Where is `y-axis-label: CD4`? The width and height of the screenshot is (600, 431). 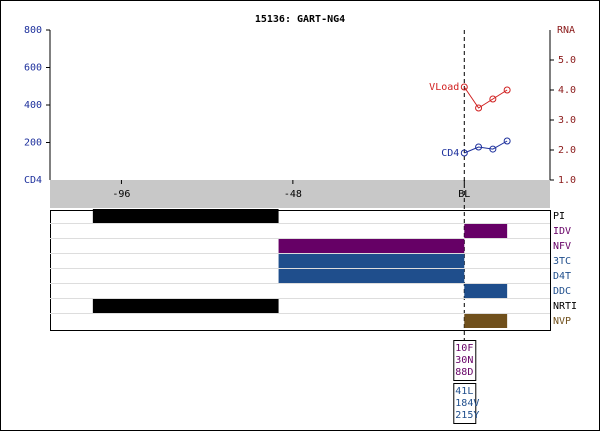
y-axis-label: CD4 is located at coordinates (33, 180).